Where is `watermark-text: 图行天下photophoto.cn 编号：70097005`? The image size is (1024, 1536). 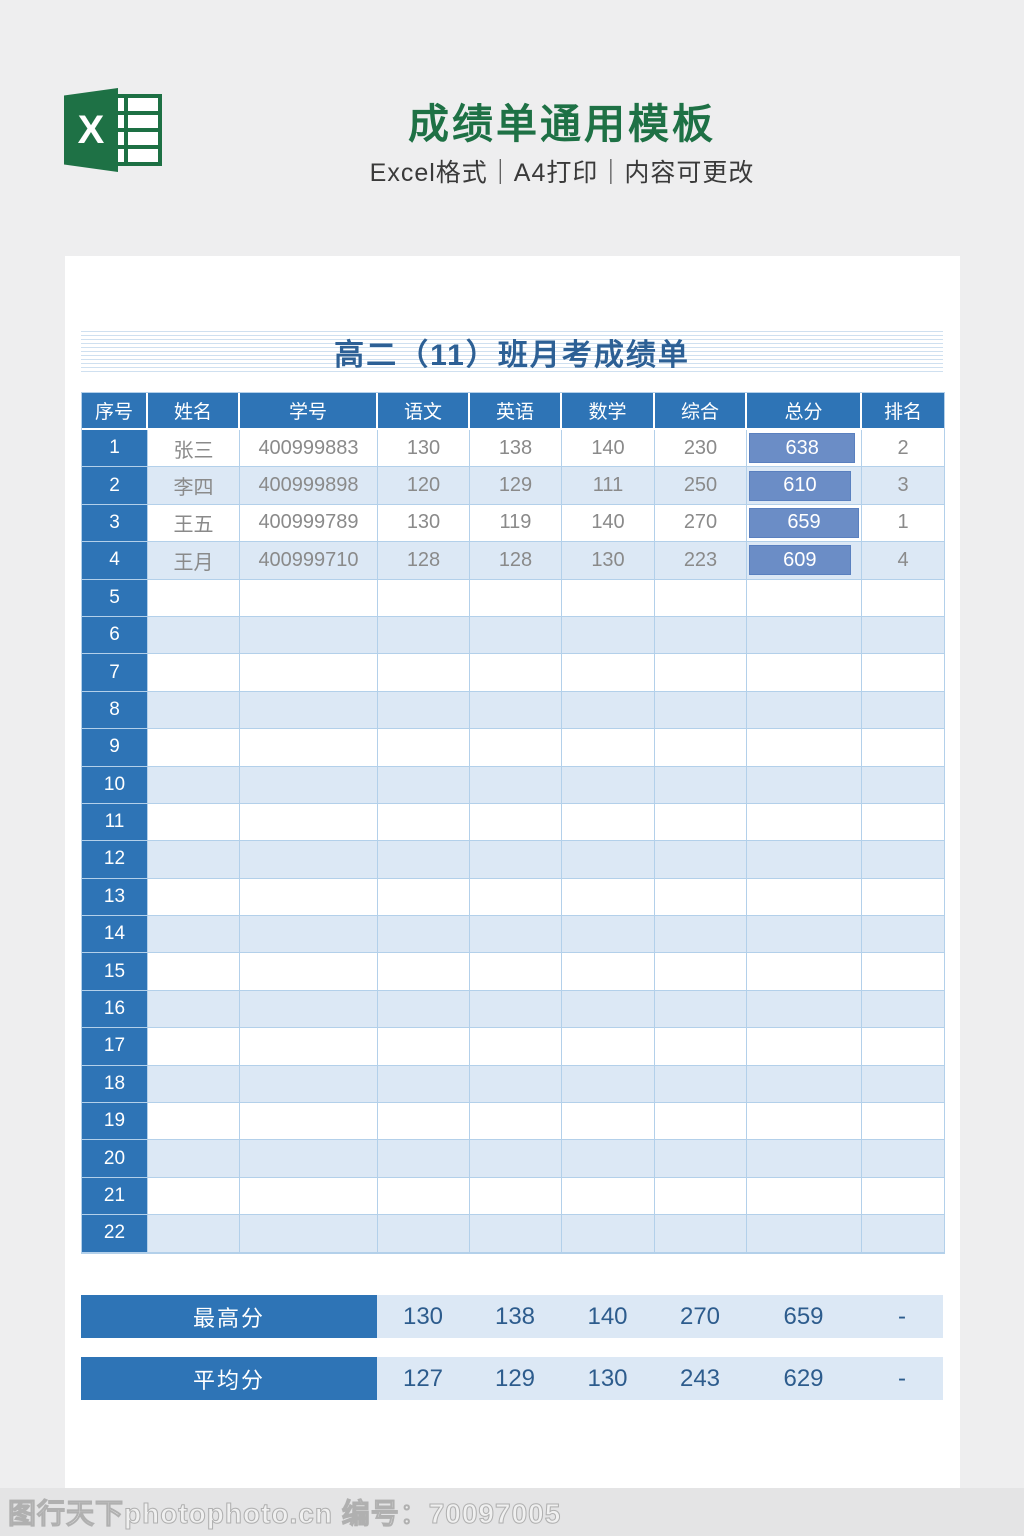
watermark-text: 图行天下photophoto.cn 编号：70097005 is located at coordinates (284, 1514).